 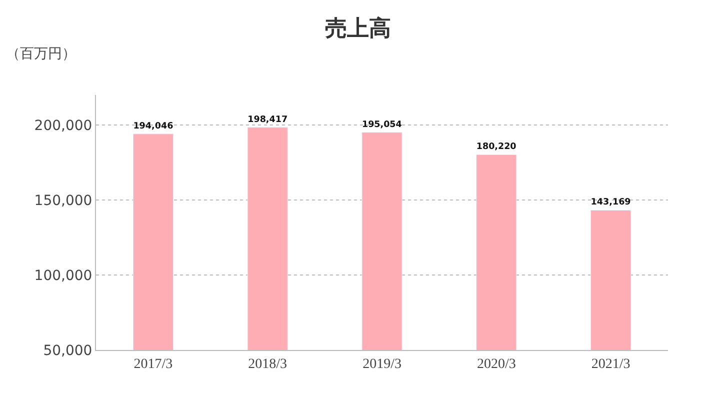 I want to click on y-tick-label: 150,000, so click(x=63, y=200).